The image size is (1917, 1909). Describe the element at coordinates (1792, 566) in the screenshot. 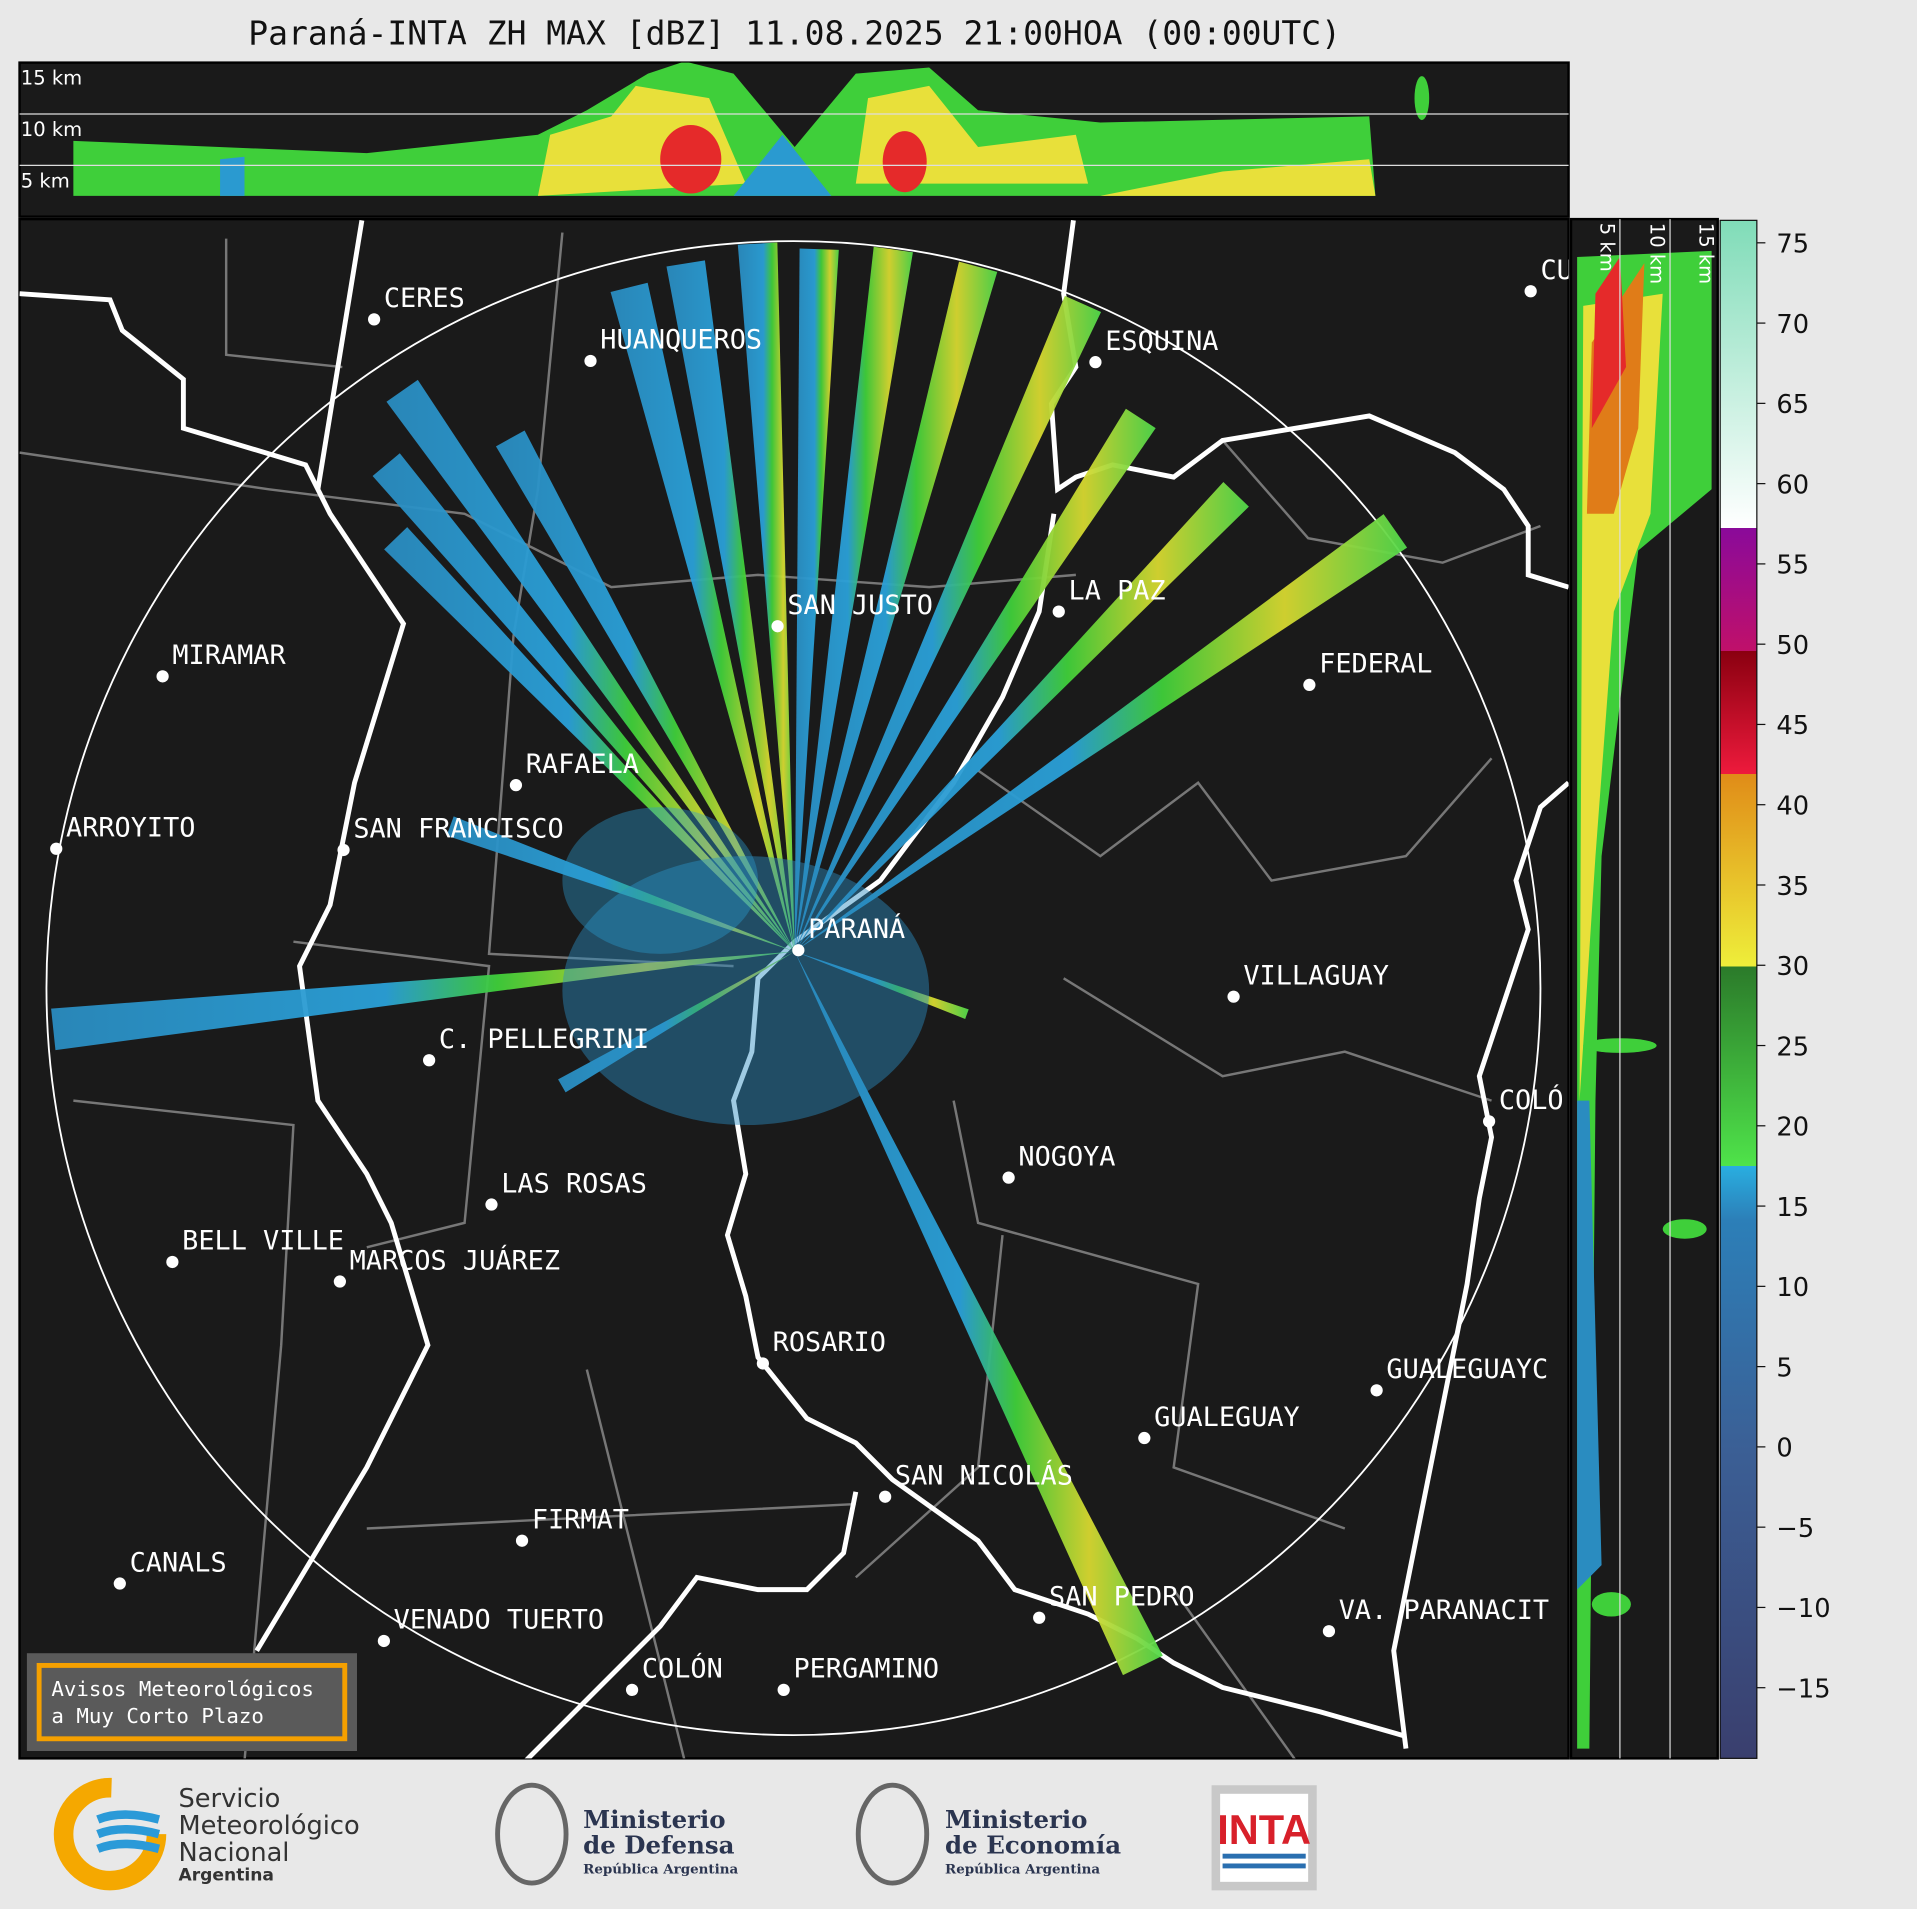

I see `colorbar-tick-label: 55` at that location.